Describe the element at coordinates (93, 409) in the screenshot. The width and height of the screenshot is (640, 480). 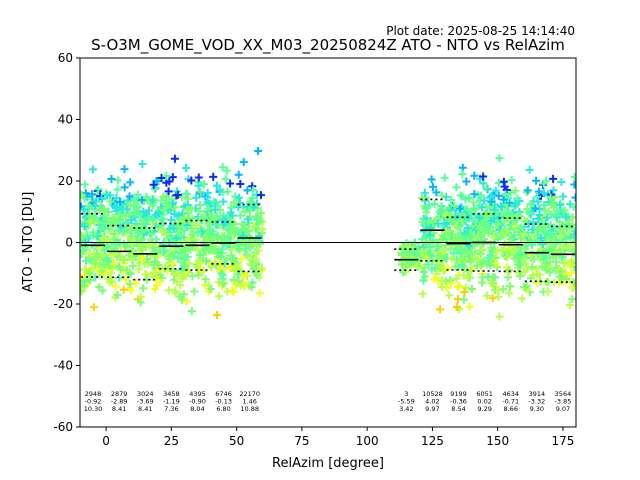
I see `bin-std-label: 10.30` at that location.